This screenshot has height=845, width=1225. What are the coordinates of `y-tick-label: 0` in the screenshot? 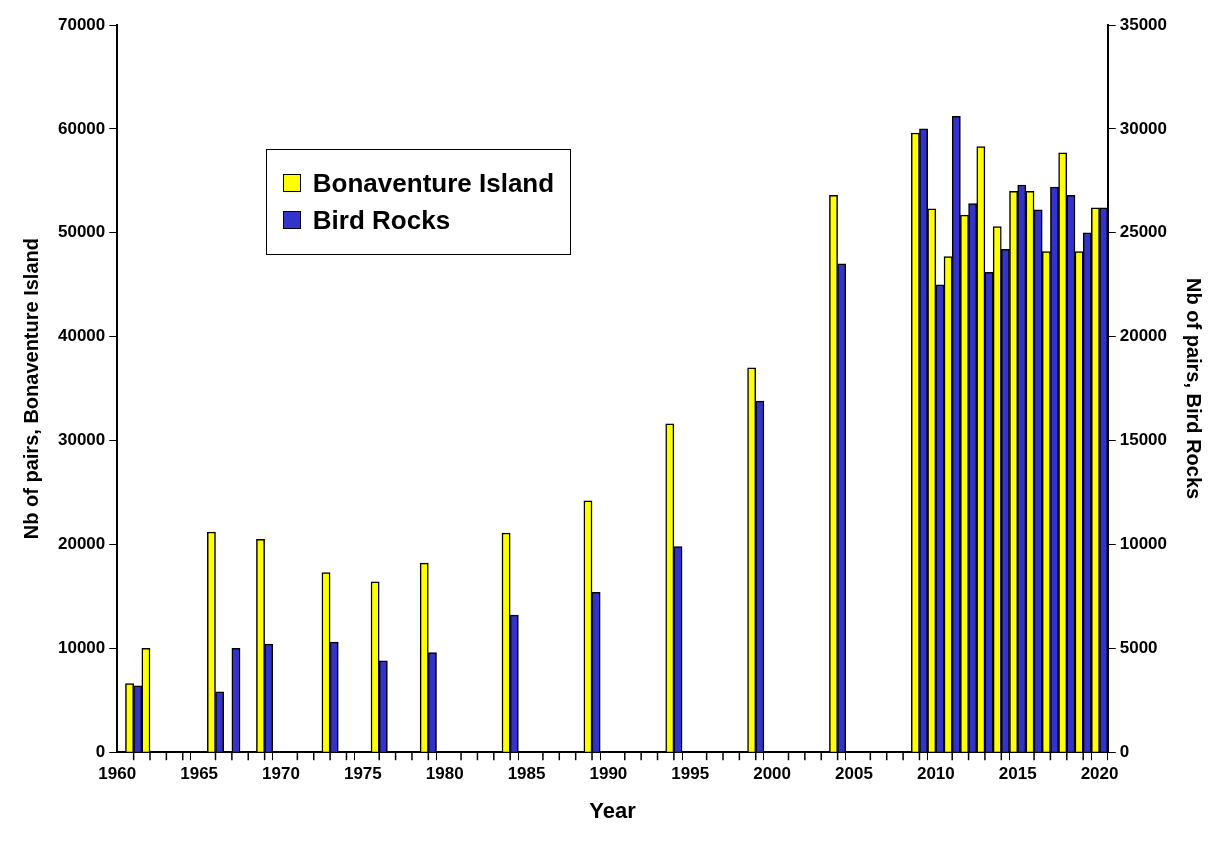 It's located at (100, 751).